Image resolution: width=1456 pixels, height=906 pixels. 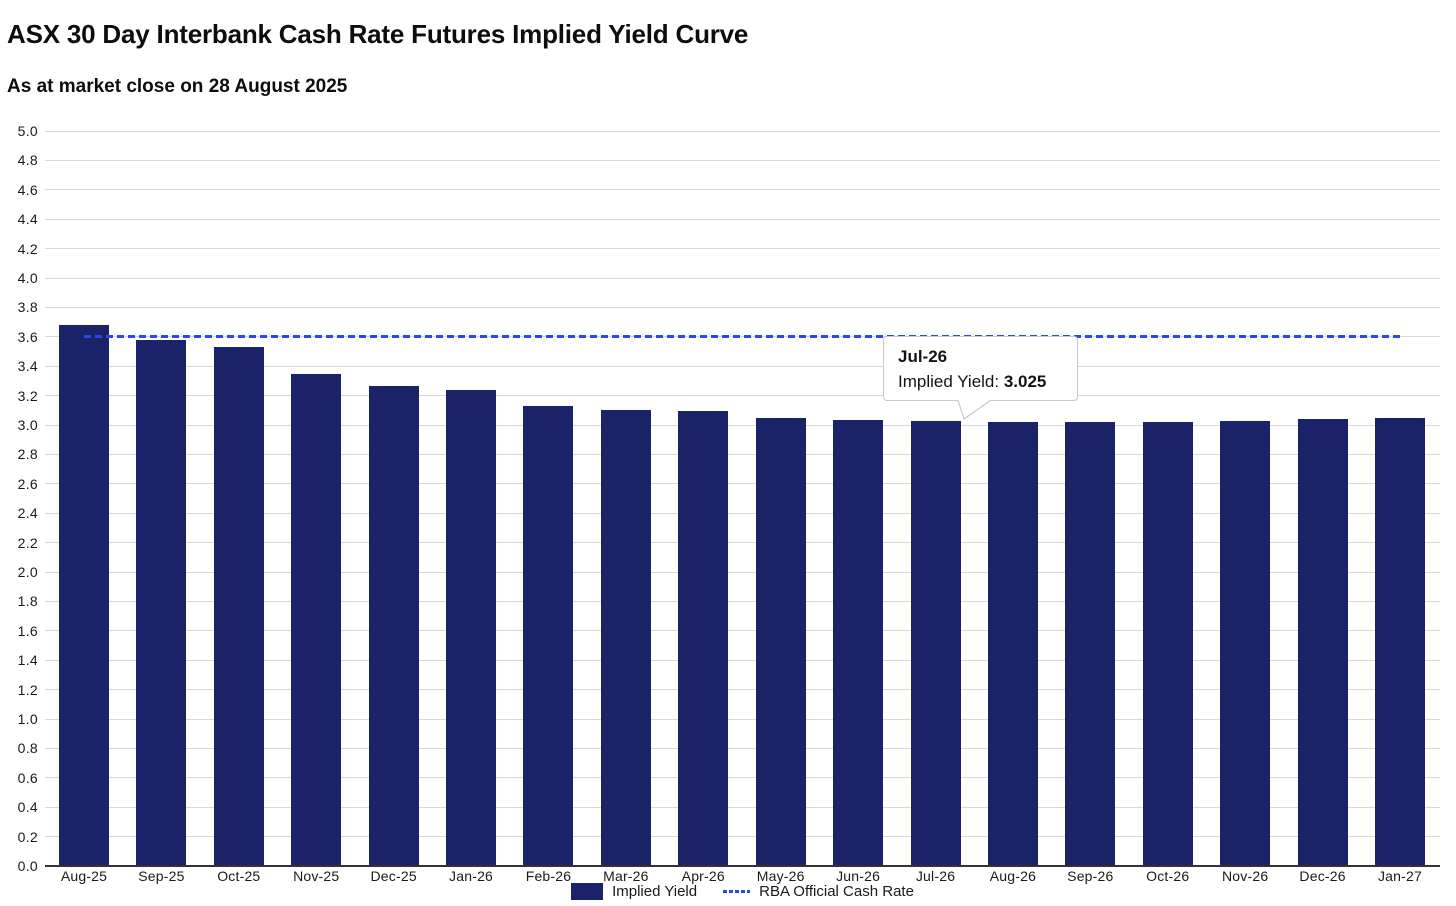 What do you see at coordinates (548, 876) in the screenshot?
I see `x-axis-tick-label: Feb-26` at bounding box center [548, 876].